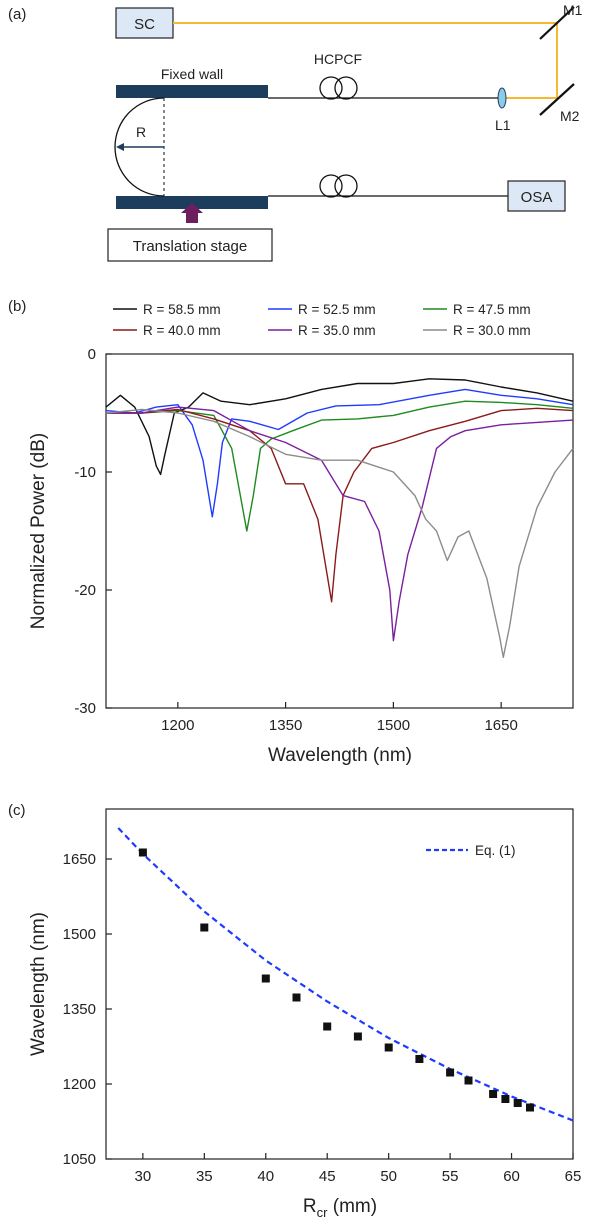 The image size is (602, 1227). What do you see at coordinates (511, 1176) in the screenshot?
I see `x-tick-label-c-6: 60` at bounding box center [511, 1176].